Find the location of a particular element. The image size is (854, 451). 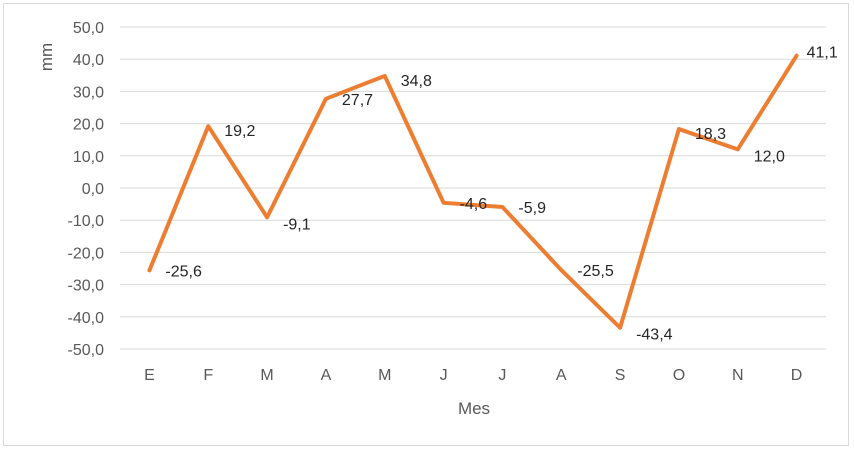

data-label: -5,9 is located at coordinates (532, 208).